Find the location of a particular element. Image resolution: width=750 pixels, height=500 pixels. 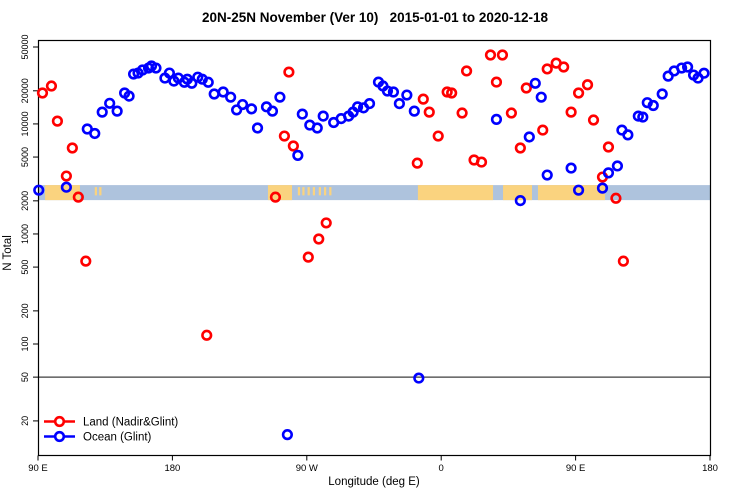

legend-item-label: Ocean (Glint) is located at coordinates (117, 438).